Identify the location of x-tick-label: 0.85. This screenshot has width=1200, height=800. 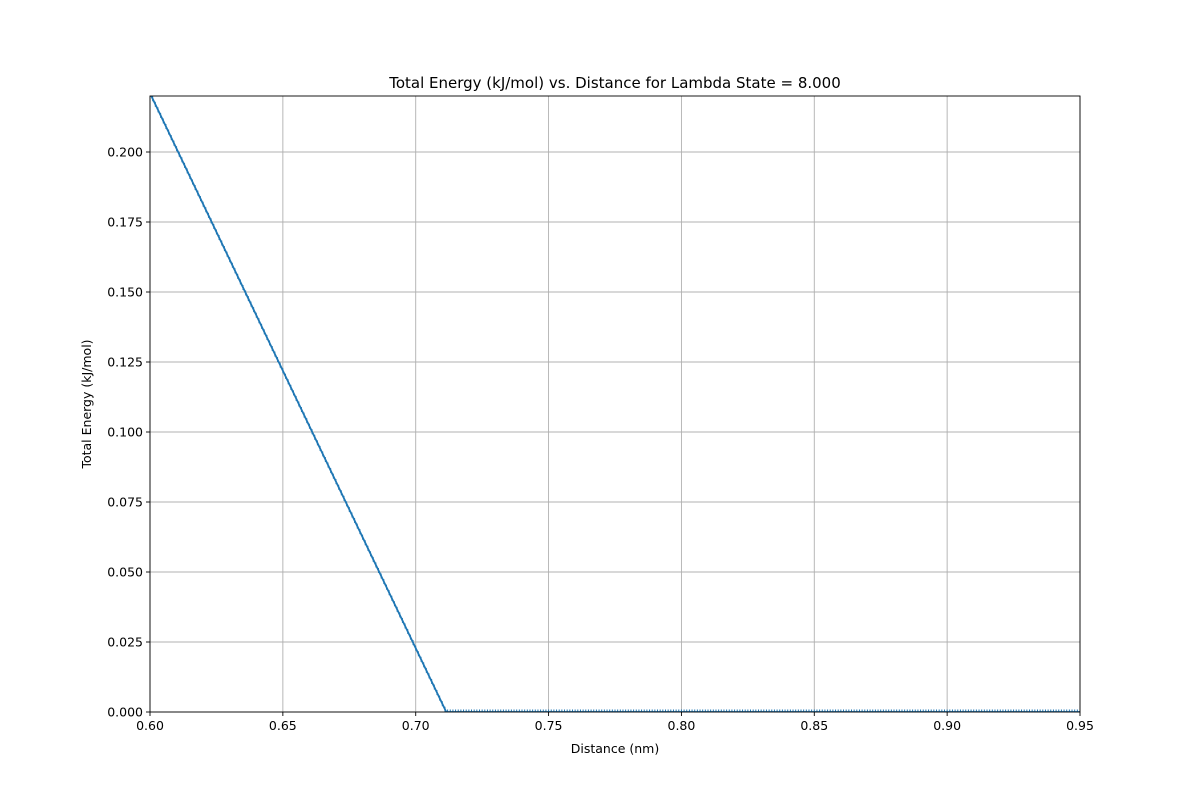
(814, 725).